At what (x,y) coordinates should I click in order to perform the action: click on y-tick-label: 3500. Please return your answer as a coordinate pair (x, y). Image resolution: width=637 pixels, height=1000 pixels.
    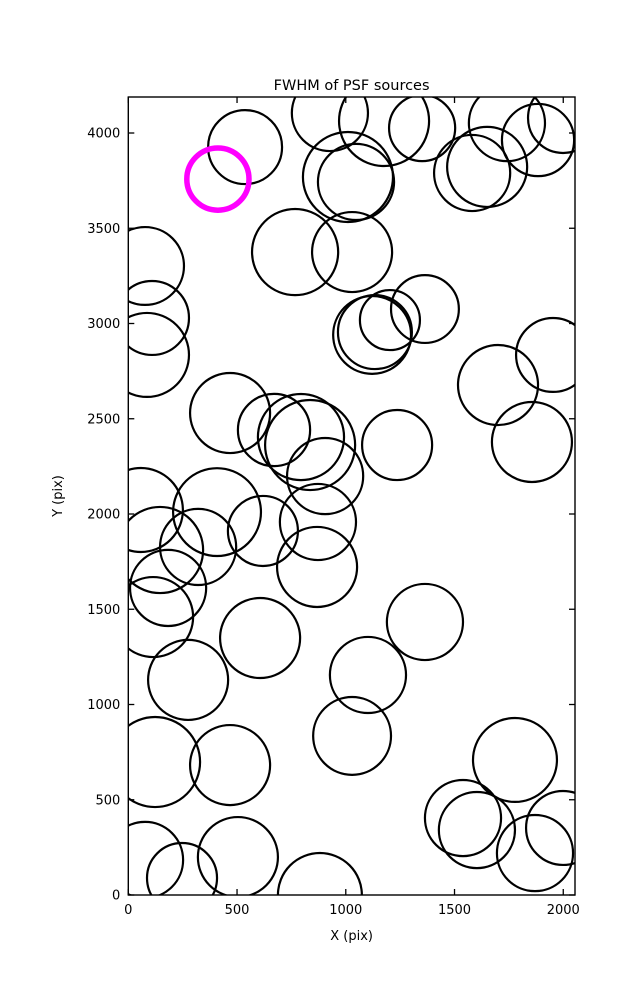
    Looking at the image, I should click on (103, 229).